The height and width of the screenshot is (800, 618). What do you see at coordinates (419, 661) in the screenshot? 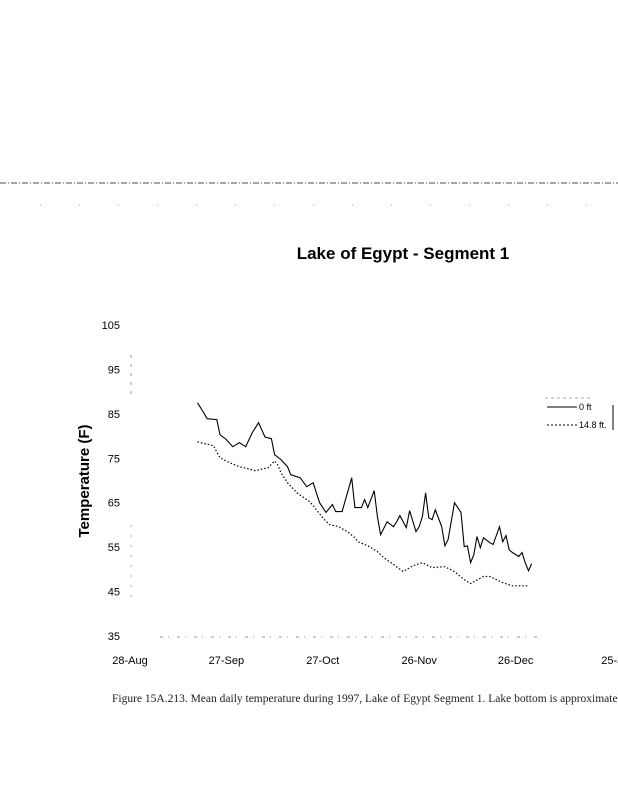
I see `x-tick-label: 26-Nov` at bounding box center [419, 661].